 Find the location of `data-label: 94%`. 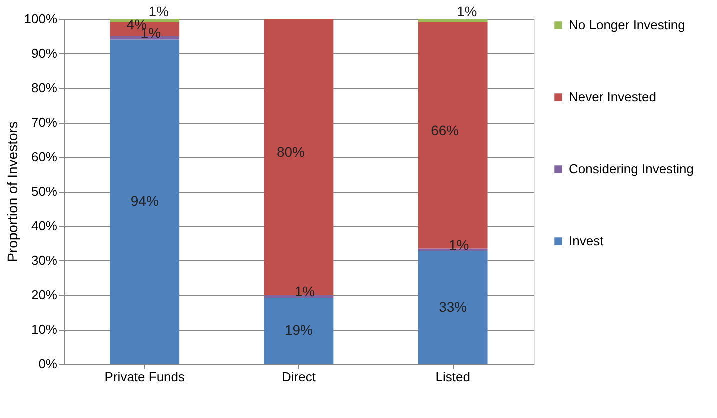

data-label: 94% is located at coordinates (144, 200).